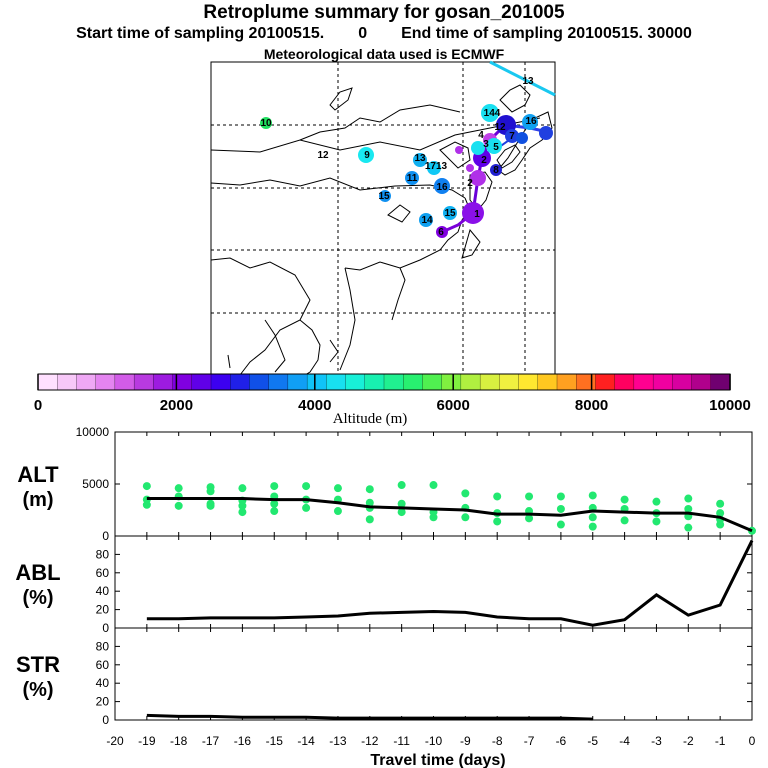 The image size is (768, 768). Describe the element at coordinates (656, 741) in the screenshot. I see `x-tick-label: -3` at that location.